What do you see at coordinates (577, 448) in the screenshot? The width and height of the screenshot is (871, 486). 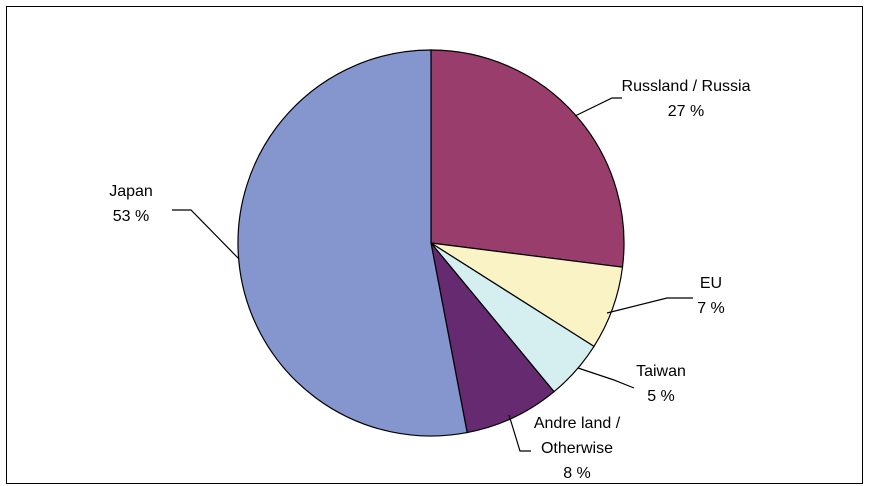 I see `slice-name-label-3: Otherwise` at bounding box center [577, 448].